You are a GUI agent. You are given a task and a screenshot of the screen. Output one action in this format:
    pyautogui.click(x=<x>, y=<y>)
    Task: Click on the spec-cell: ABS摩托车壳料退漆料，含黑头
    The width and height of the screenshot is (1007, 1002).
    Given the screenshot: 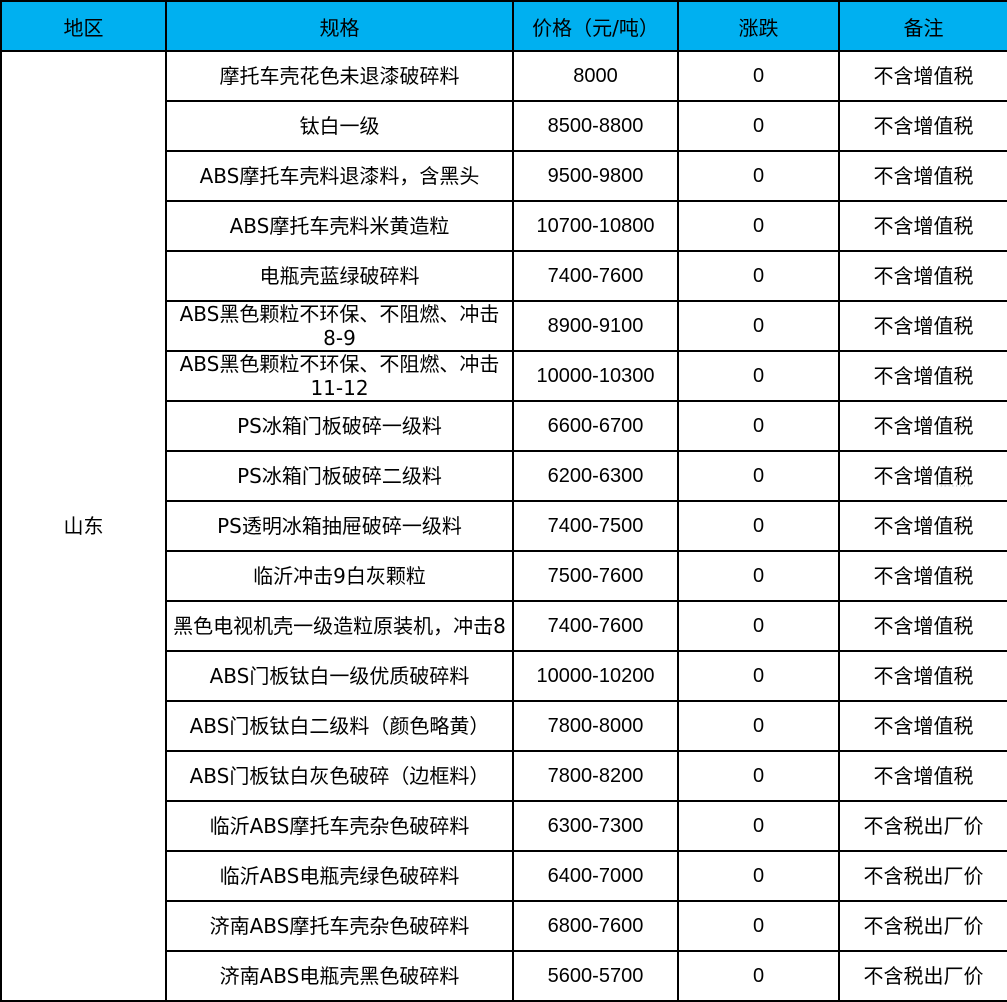 What is the action you would take?
    pyautogui.click(x=339, y=176)
    